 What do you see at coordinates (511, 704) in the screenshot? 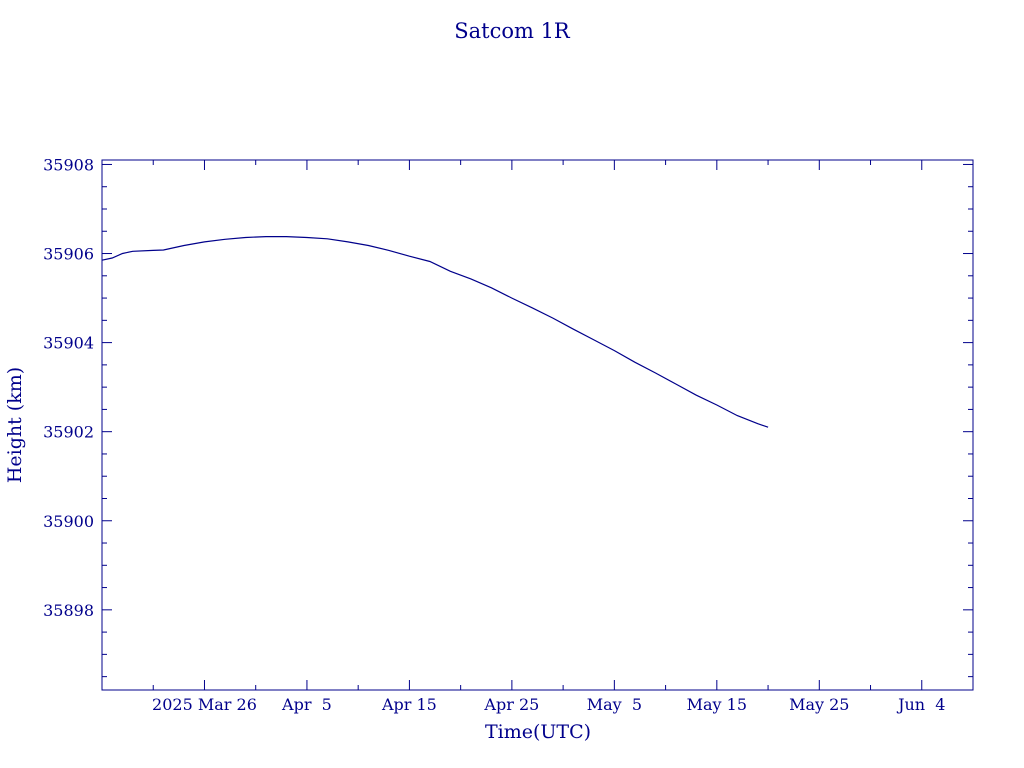
I see `x-tick-label: Apr 25` at bounding box center [511, 704].